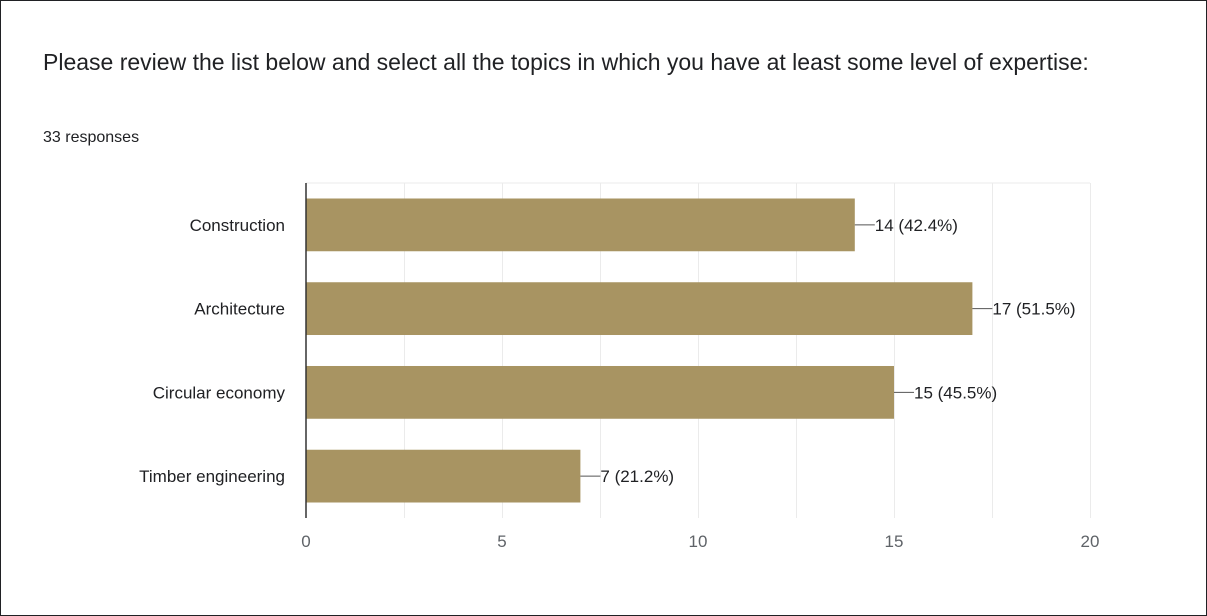 The image size is (1207, 616). Describe the element at coordinates (501, 541) in the screenshot. I see `x-tick-label: 5` at that location.